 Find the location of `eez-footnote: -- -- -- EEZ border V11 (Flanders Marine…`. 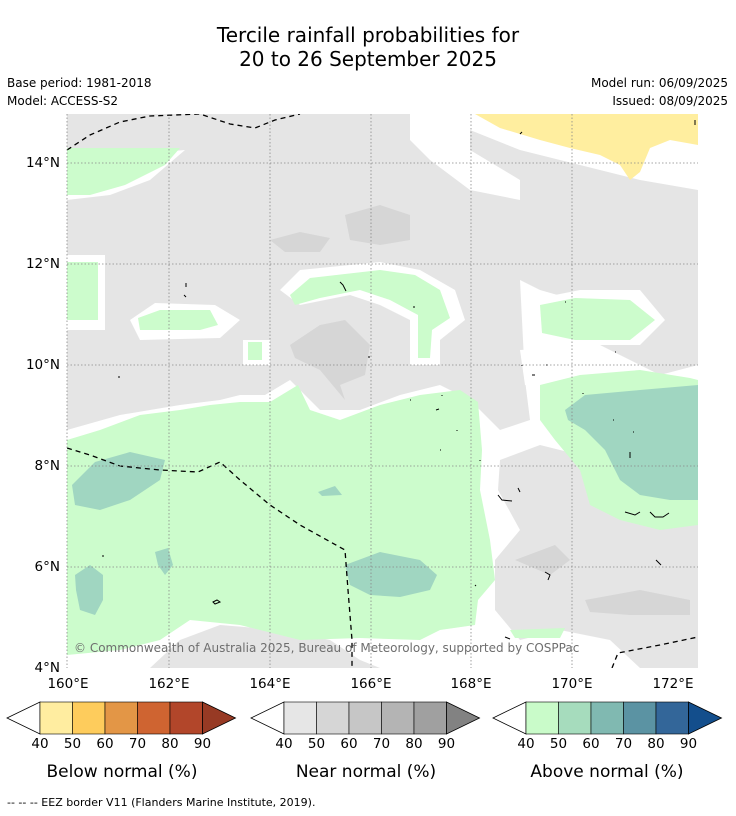

eez-footnote: -- -- -- EEZ border V11 (Flanders Marine… is located at coordinates (161, 802).